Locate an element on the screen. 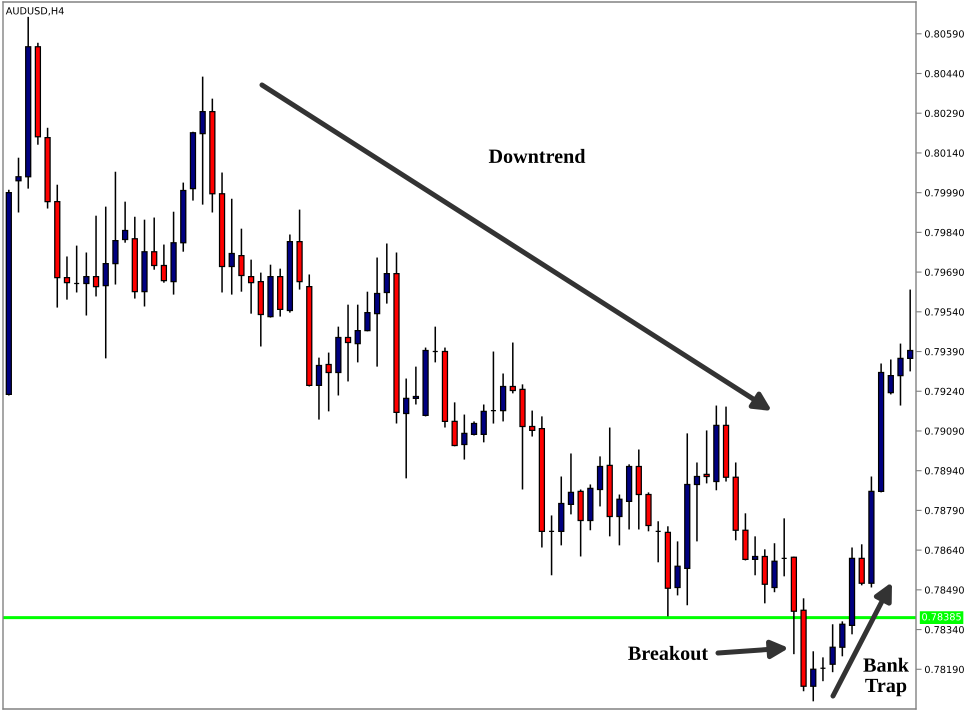 The height and width of the screenshot is (713, 975). y-tick-label: 0.79840 is located at coordinates (944, 232).